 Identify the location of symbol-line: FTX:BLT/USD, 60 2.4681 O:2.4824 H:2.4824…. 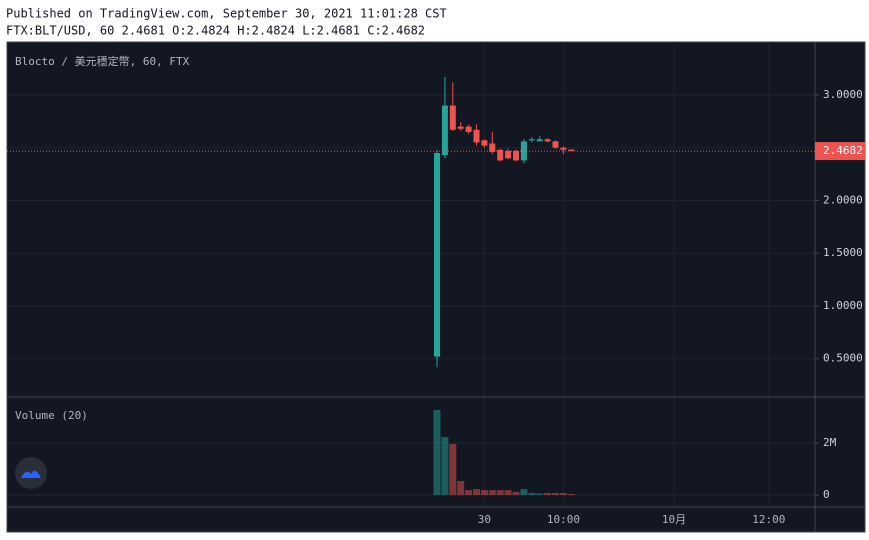
(215, 31).